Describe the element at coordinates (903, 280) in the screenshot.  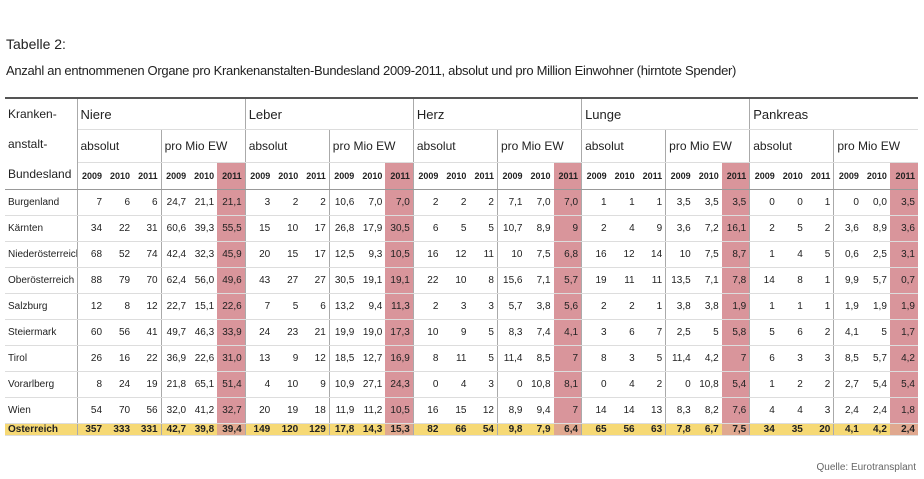
I see `cell: 0,7` at that location.